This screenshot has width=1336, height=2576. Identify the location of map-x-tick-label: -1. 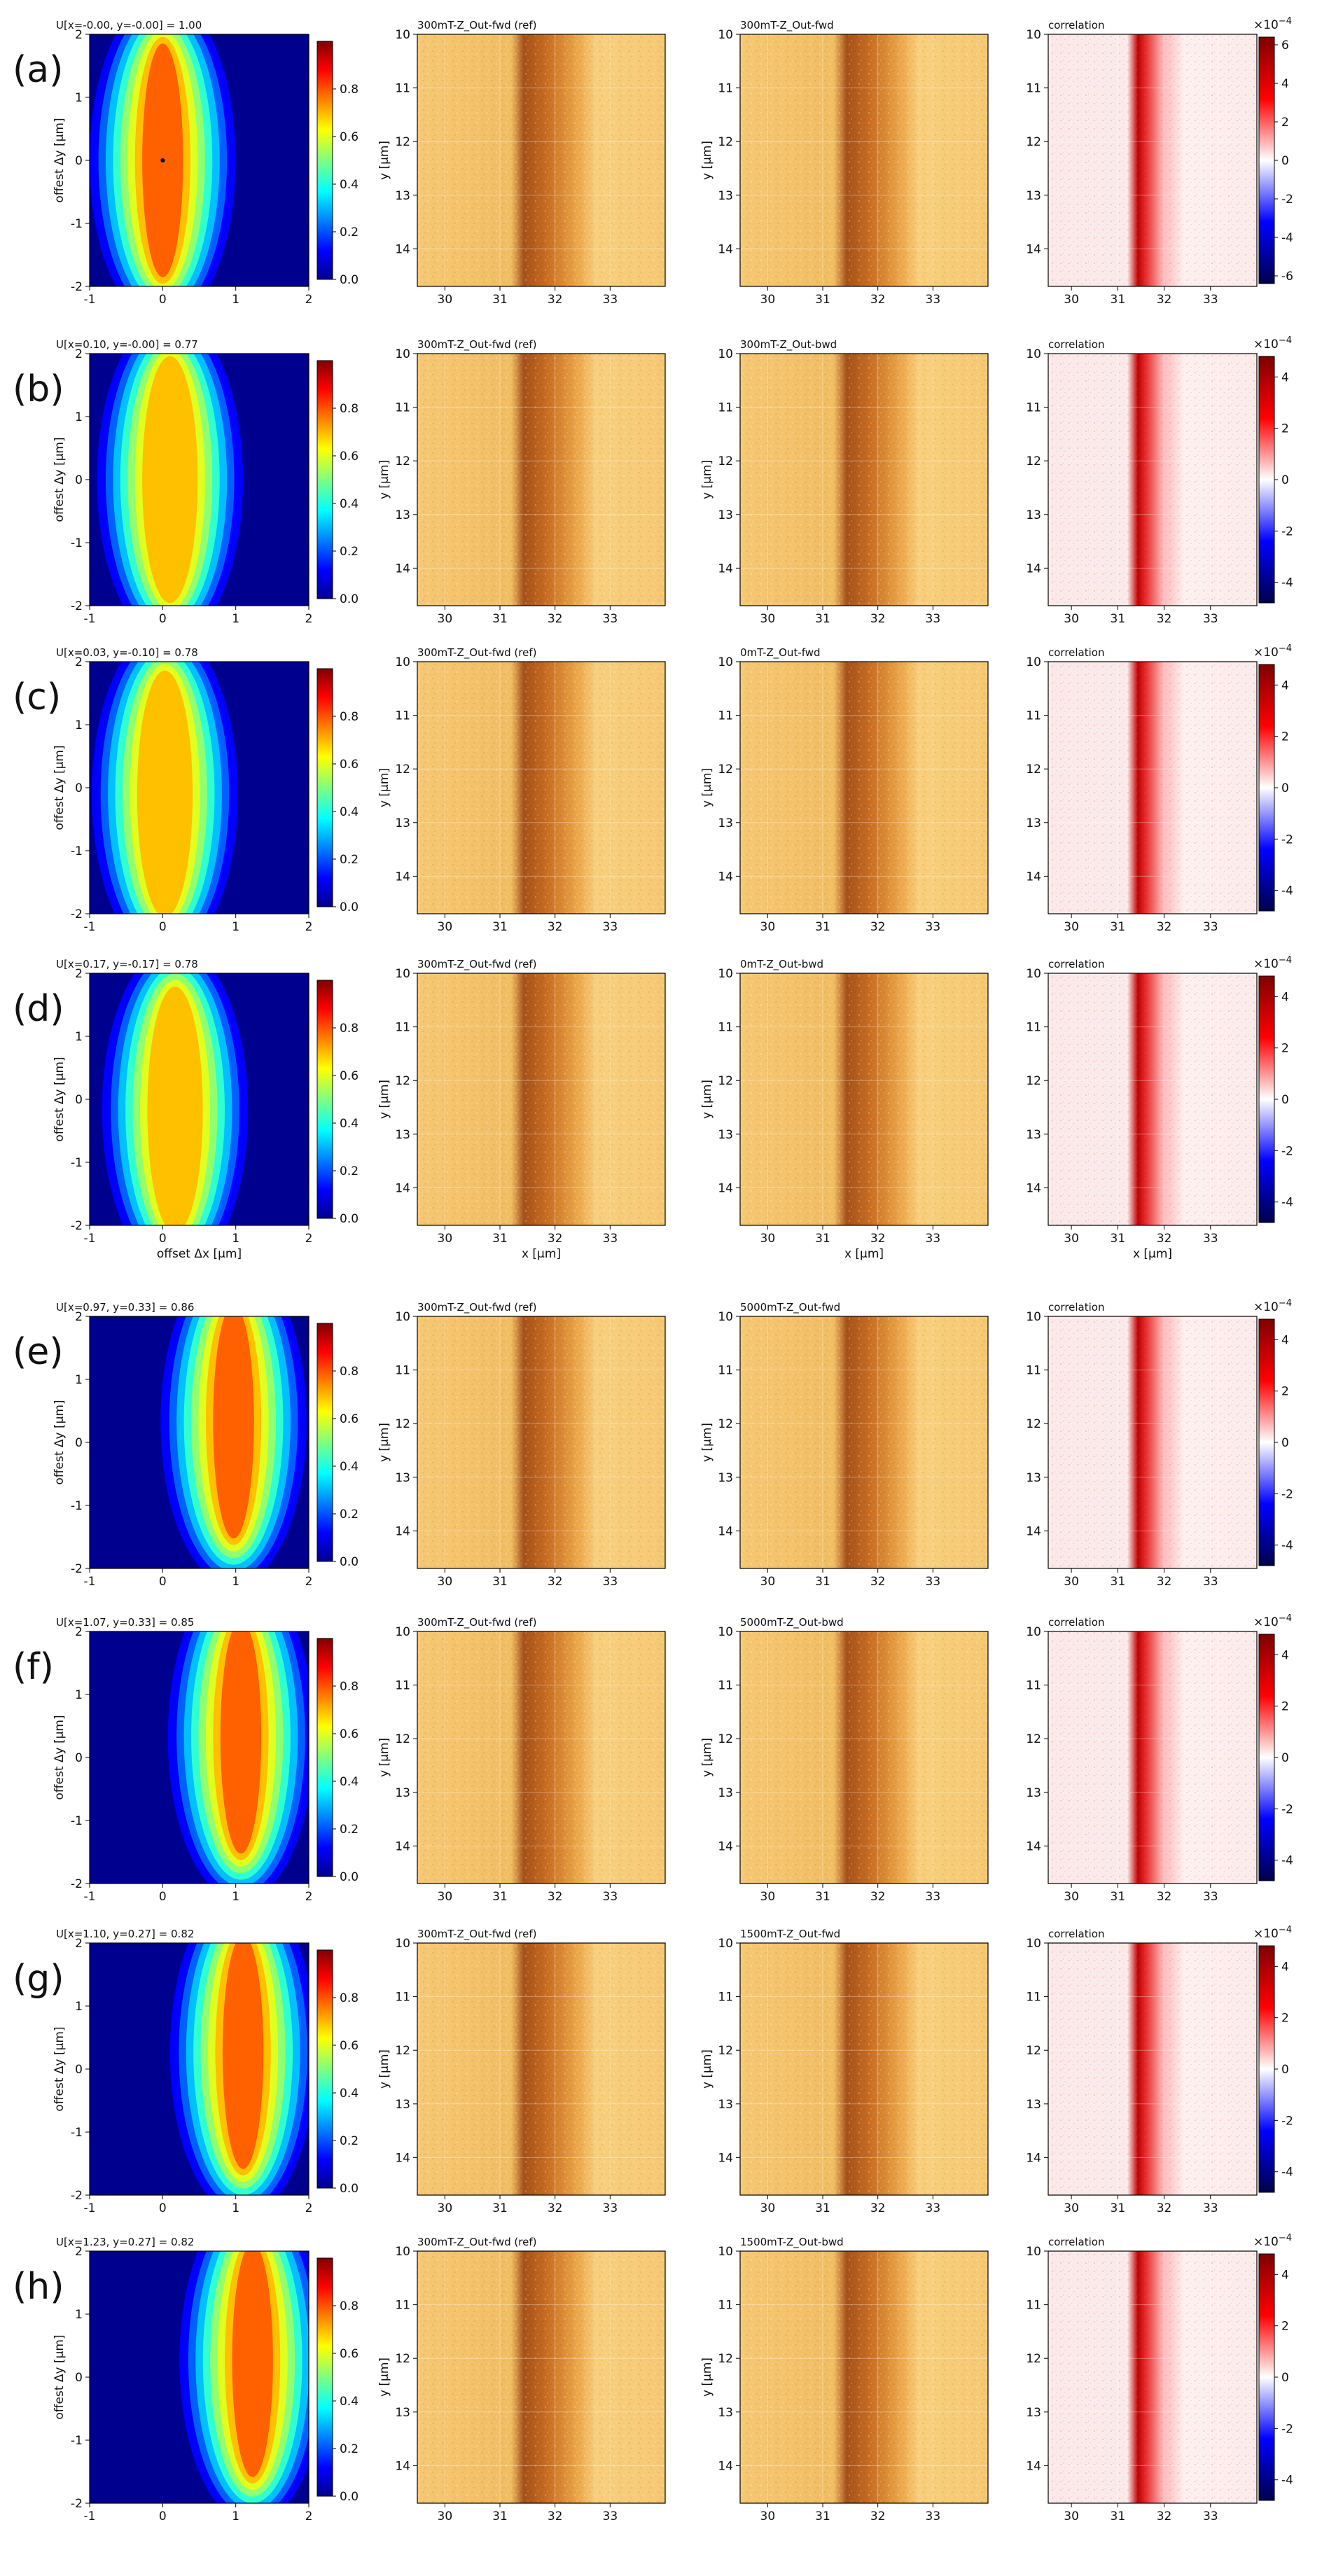
(90, 1239).